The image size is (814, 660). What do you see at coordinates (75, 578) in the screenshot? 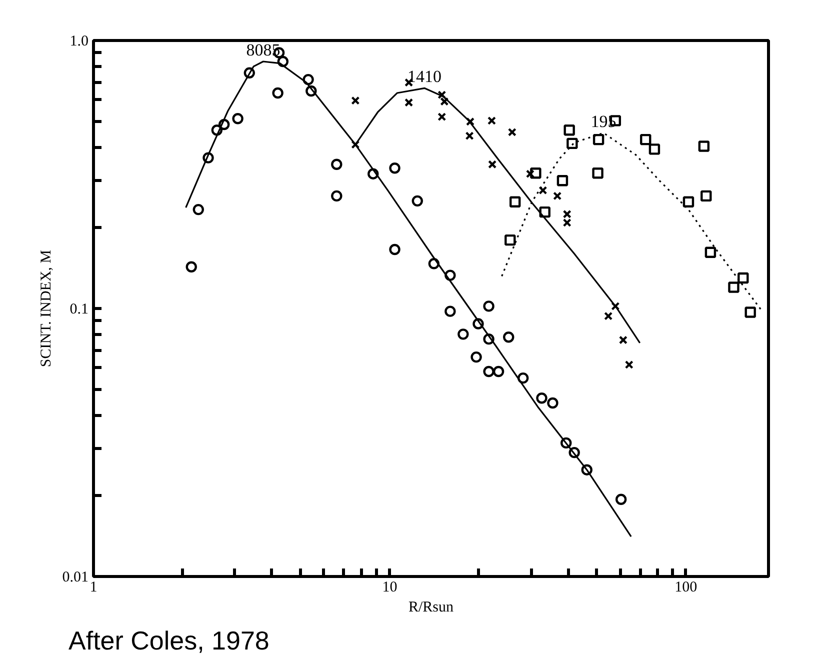
I see `y-tick-label: 0.01` at bounding box center [75, 578].